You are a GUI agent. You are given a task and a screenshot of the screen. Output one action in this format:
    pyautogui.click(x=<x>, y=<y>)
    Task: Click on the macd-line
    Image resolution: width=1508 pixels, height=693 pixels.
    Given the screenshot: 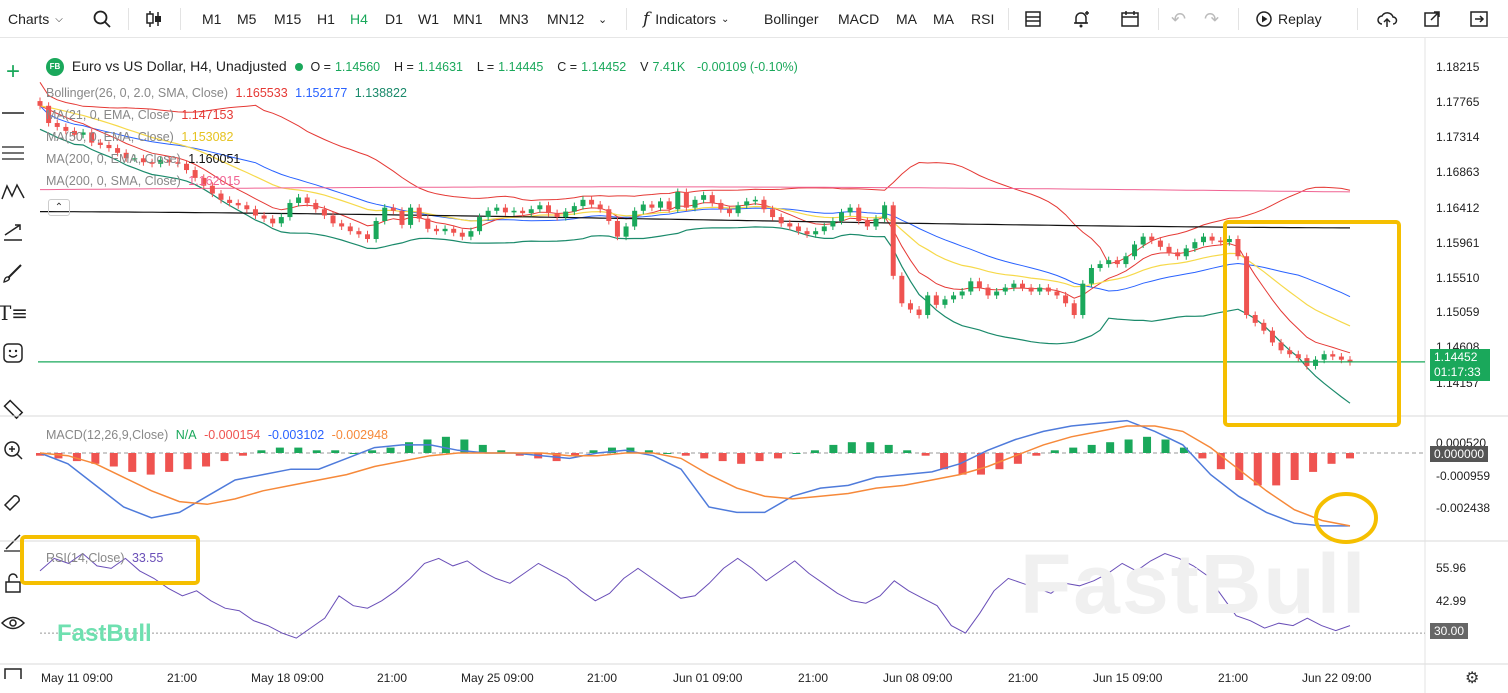 What is the action you would take?
    pyautogui.click(x=694, y=473)
    